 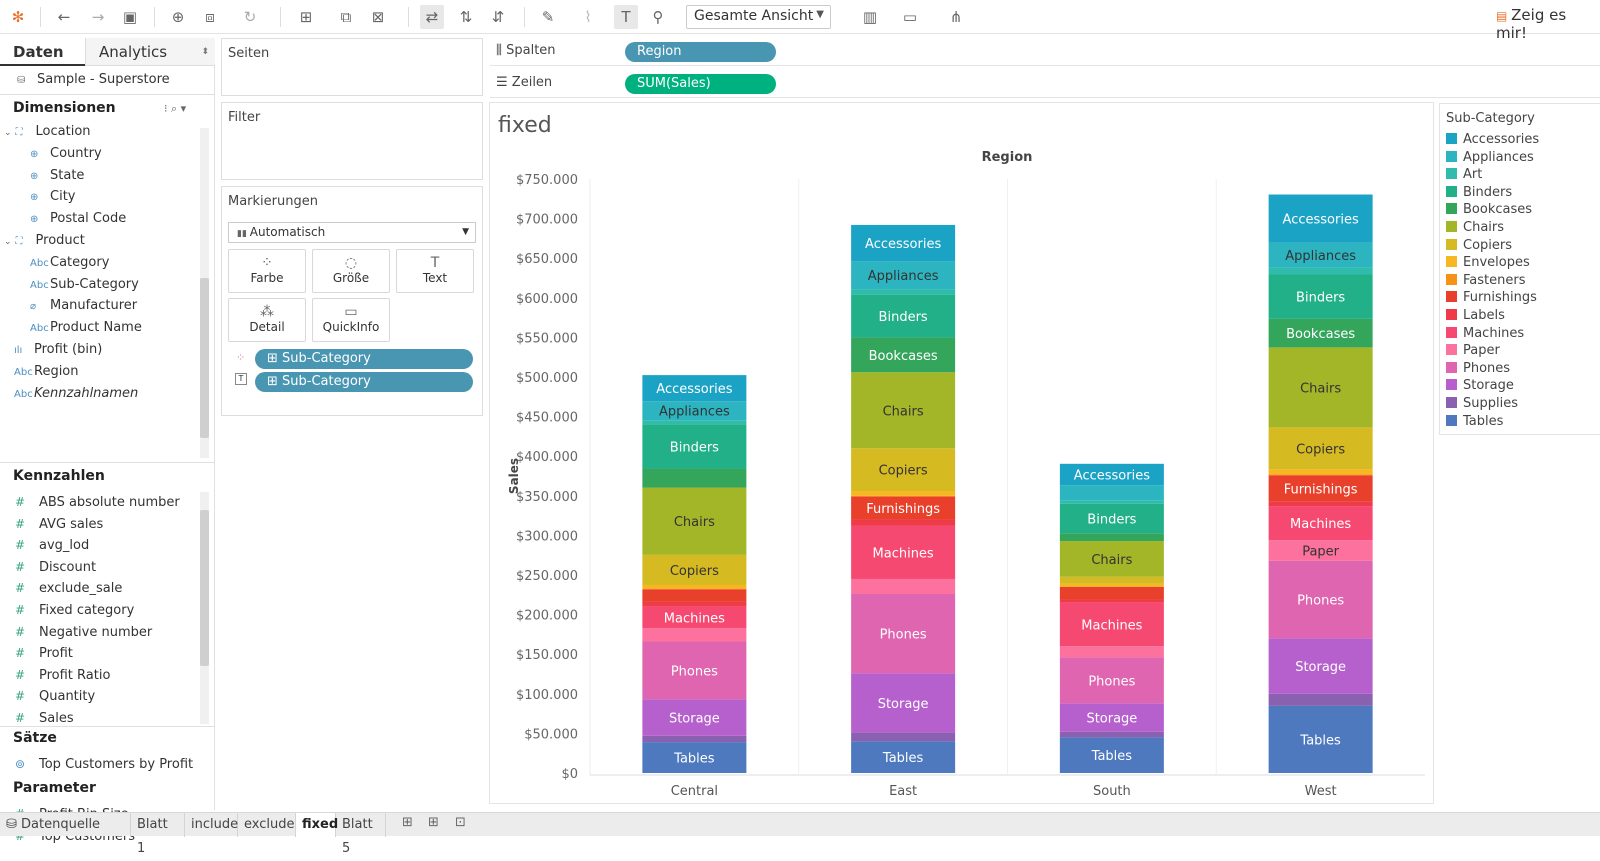 What do you see at coordinates (361, 825) in the screenshot?
I see `sheet-tab: Blatt 5` at bounding box center [361, 825].